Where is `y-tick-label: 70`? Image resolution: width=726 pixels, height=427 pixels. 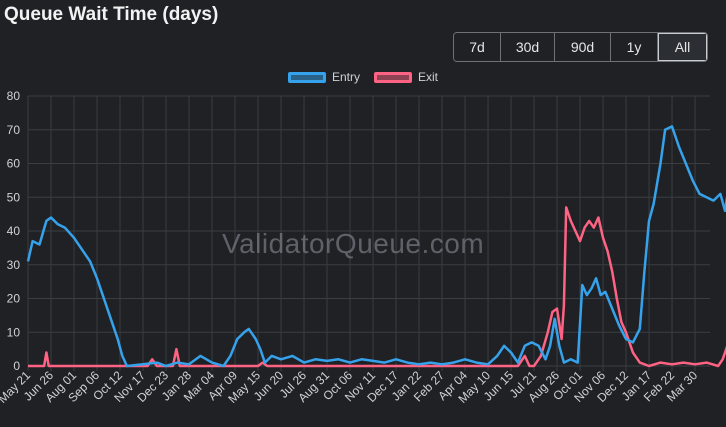 y-tick-label: 70 is located at coordinates (14, 130).